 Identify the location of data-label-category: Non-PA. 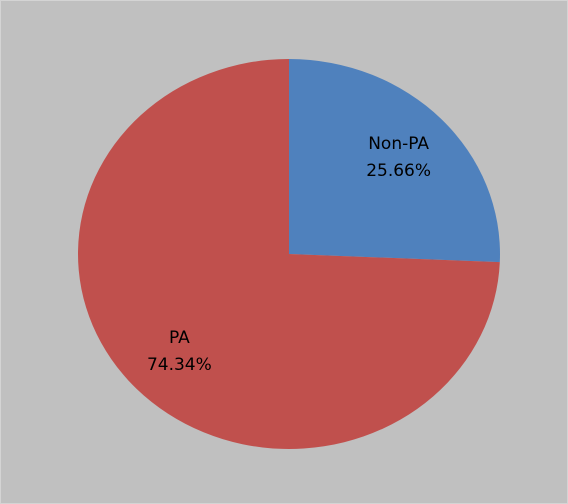
(398, 144).